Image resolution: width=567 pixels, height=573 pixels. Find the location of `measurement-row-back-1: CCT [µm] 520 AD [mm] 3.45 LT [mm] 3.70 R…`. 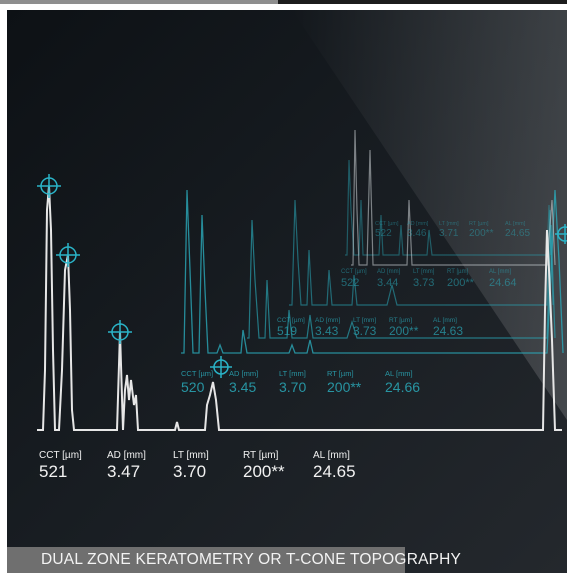

measurement-row-back-1: CCT [µm] 520 AD [mm] 3.45 LT [mm] 3.70 R… is located at coordinates (300, 382).